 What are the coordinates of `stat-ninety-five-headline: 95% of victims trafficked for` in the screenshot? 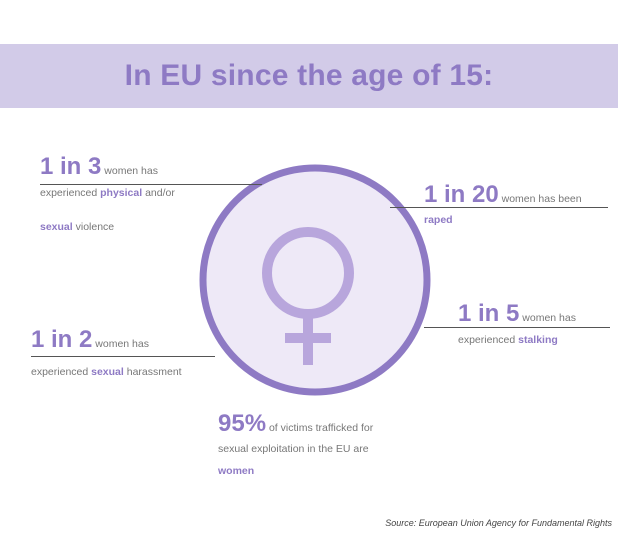 It's located at (296, 423).